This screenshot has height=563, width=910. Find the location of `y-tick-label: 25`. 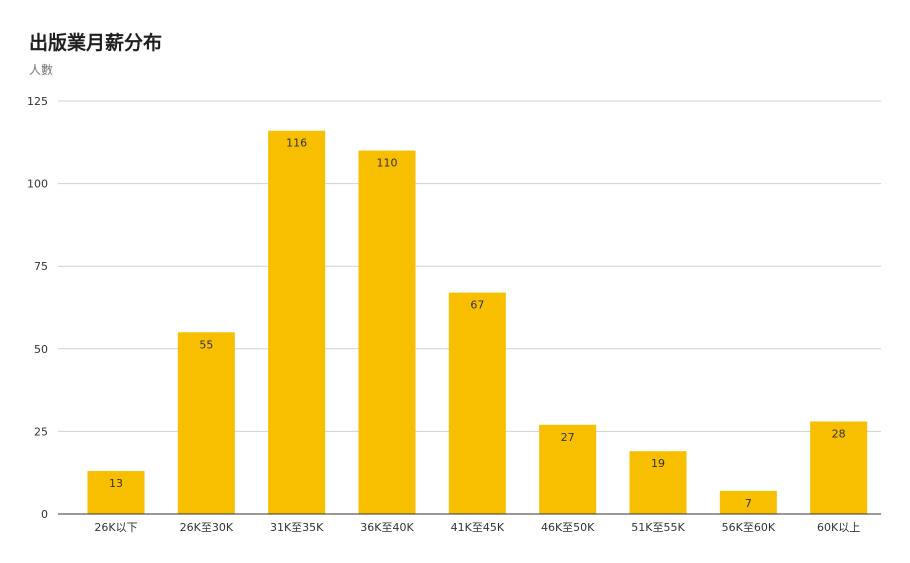

y-tick-label: 25 is located at coordinates (41, 431).